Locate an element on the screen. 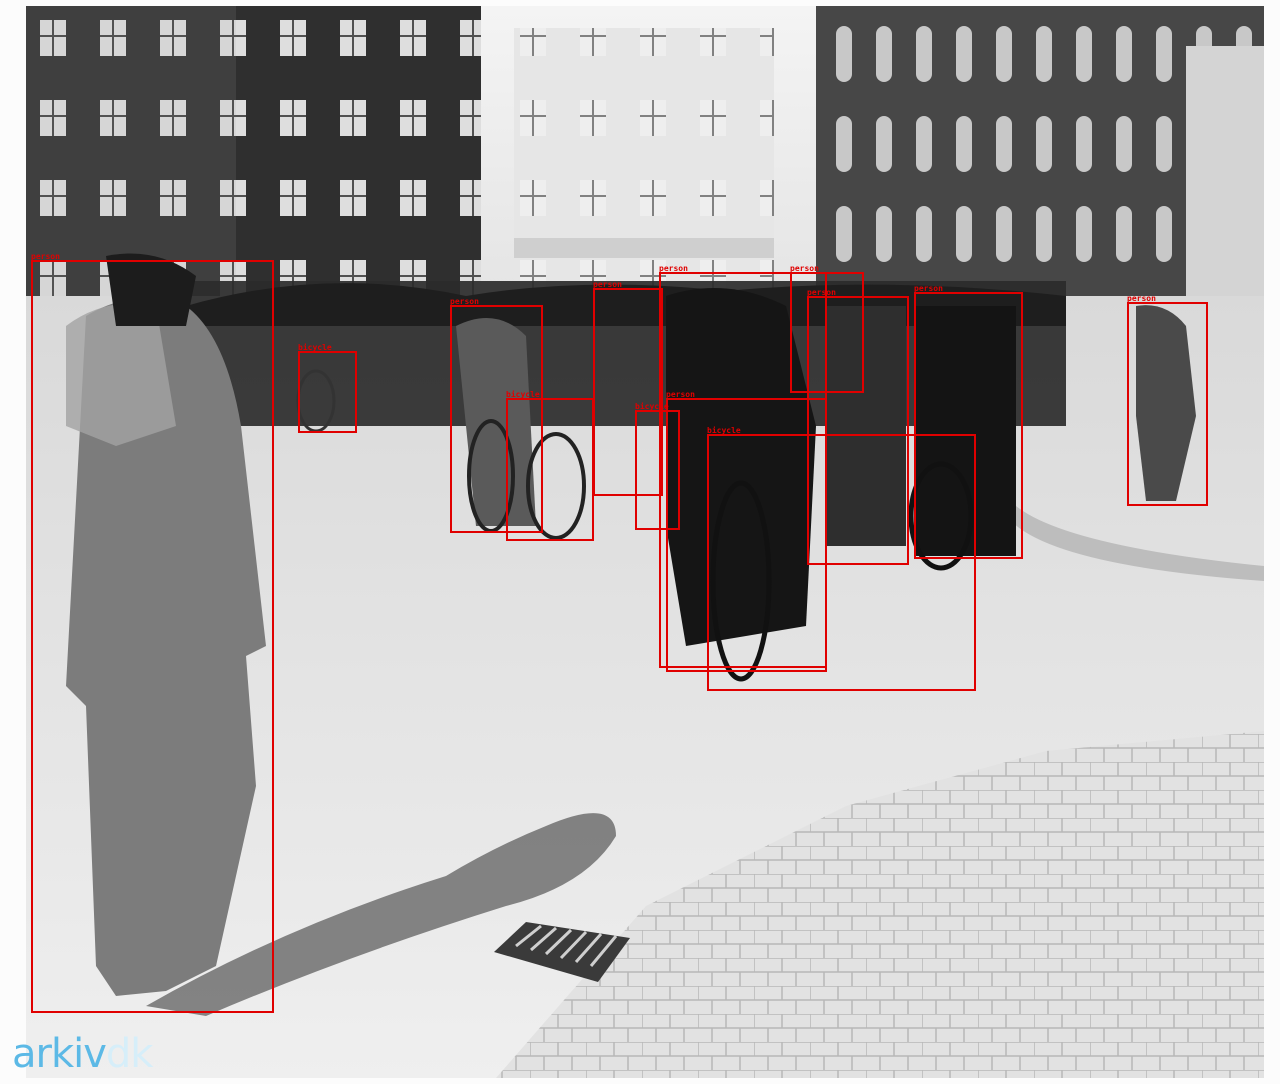 This screenshot has height=1084, width=1280. watermark-suffix: dk is located at coordinates (129, 1054).